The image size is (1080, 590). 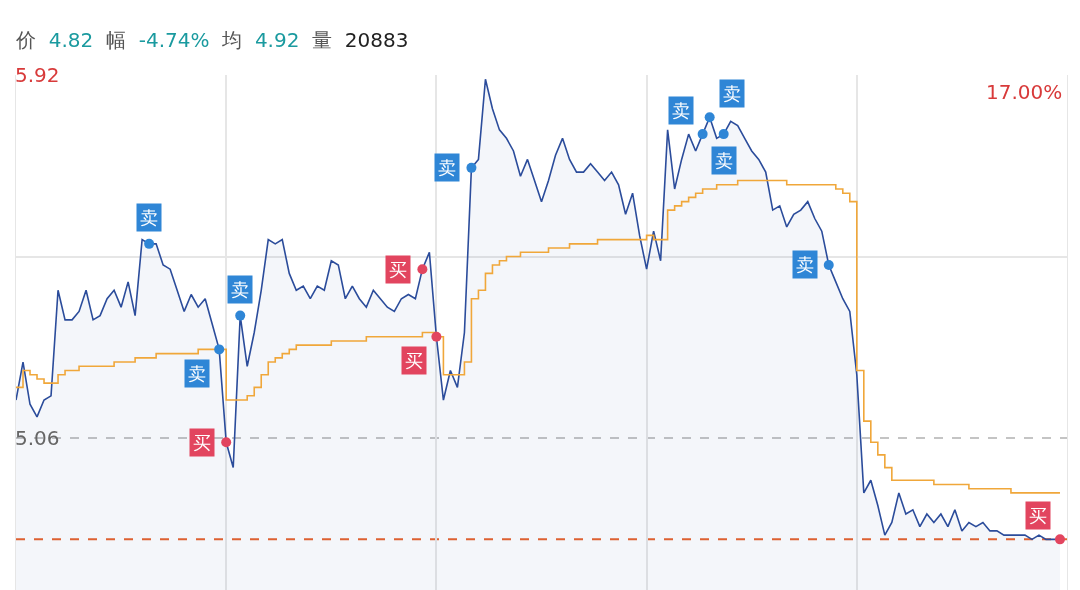 What do you see at coordinates (1024, 92) in the screenshot?
I see `annotation: 17.00%` at bounding box center [1024, 92].